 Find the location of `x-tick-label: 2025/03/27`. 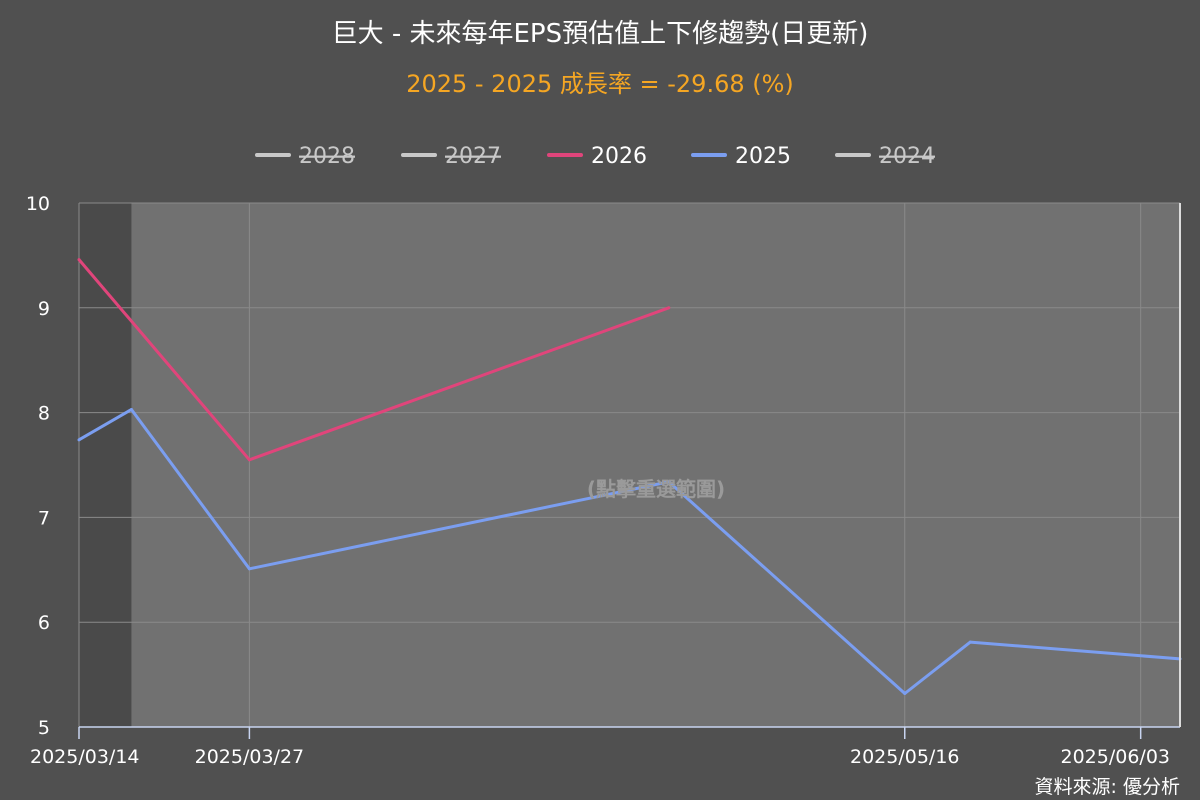

x-tick-label: 2025/03/27 is located at coordinates (250, 757).